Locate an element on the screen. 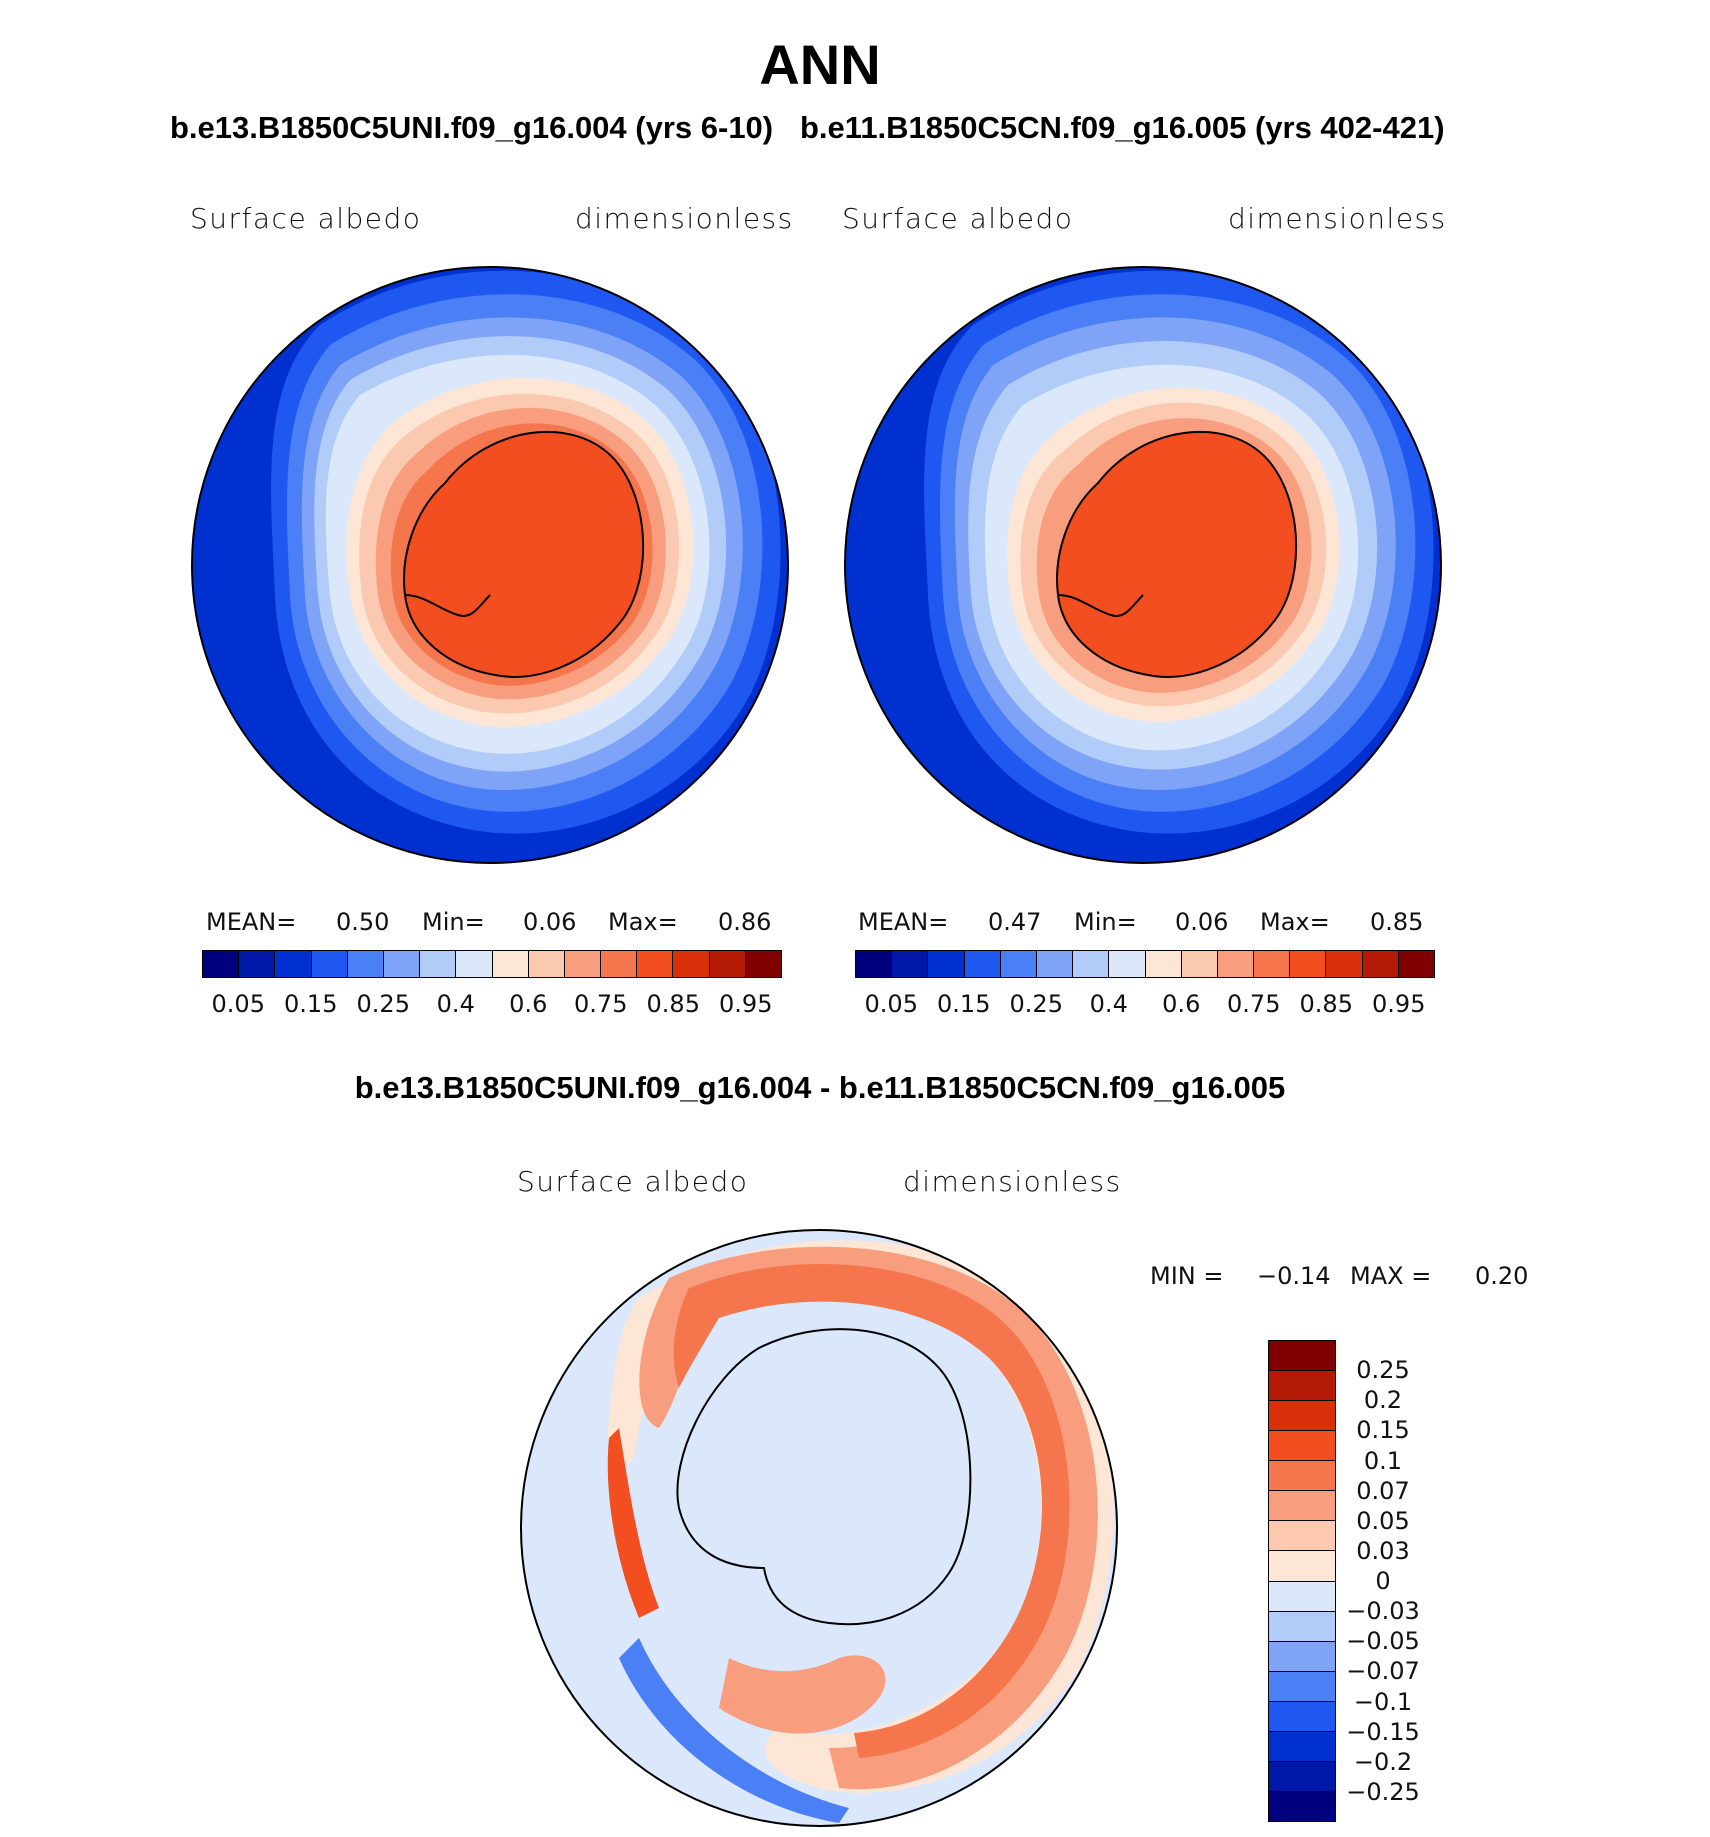 The height and width of the screenshot is (1837, 1710). max-label-left: Max= is located at coordinates (643, 922).